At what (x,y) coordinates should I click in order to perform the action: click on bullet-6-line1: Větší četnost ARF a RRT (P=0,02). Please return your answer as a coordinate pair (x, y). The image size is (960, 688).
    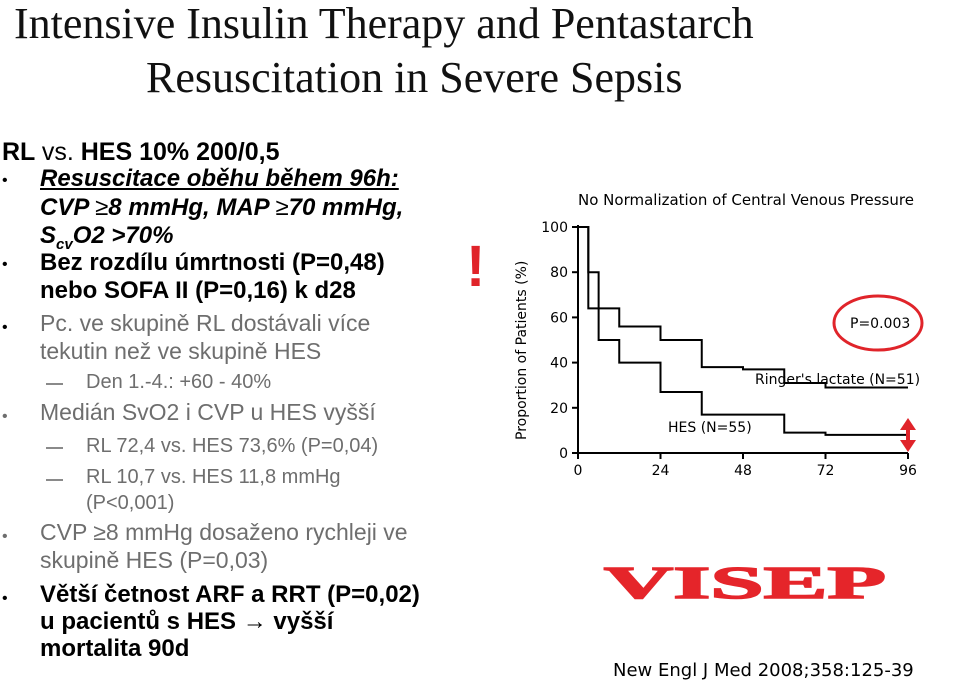
    Looking at the image, I should click on (230, 594).